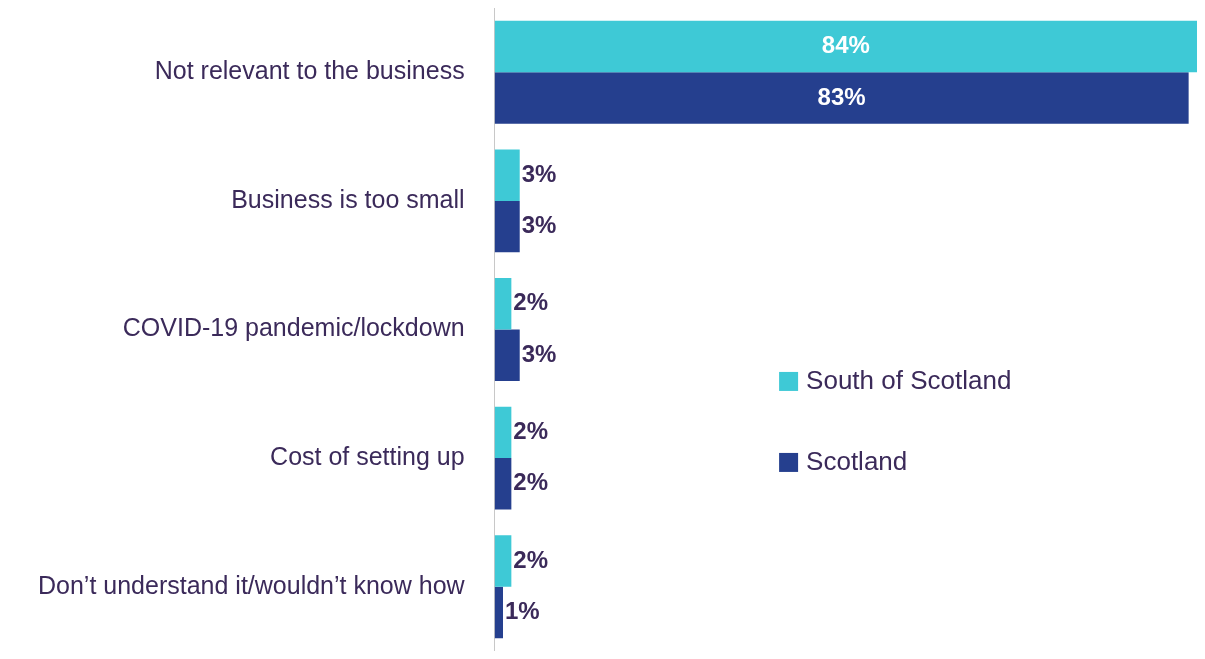 The height and width of the screenshot is (659, 1205). I want to click on y-tick-label: Don’t understand it/wouldn’t know how, so click(252, 584).